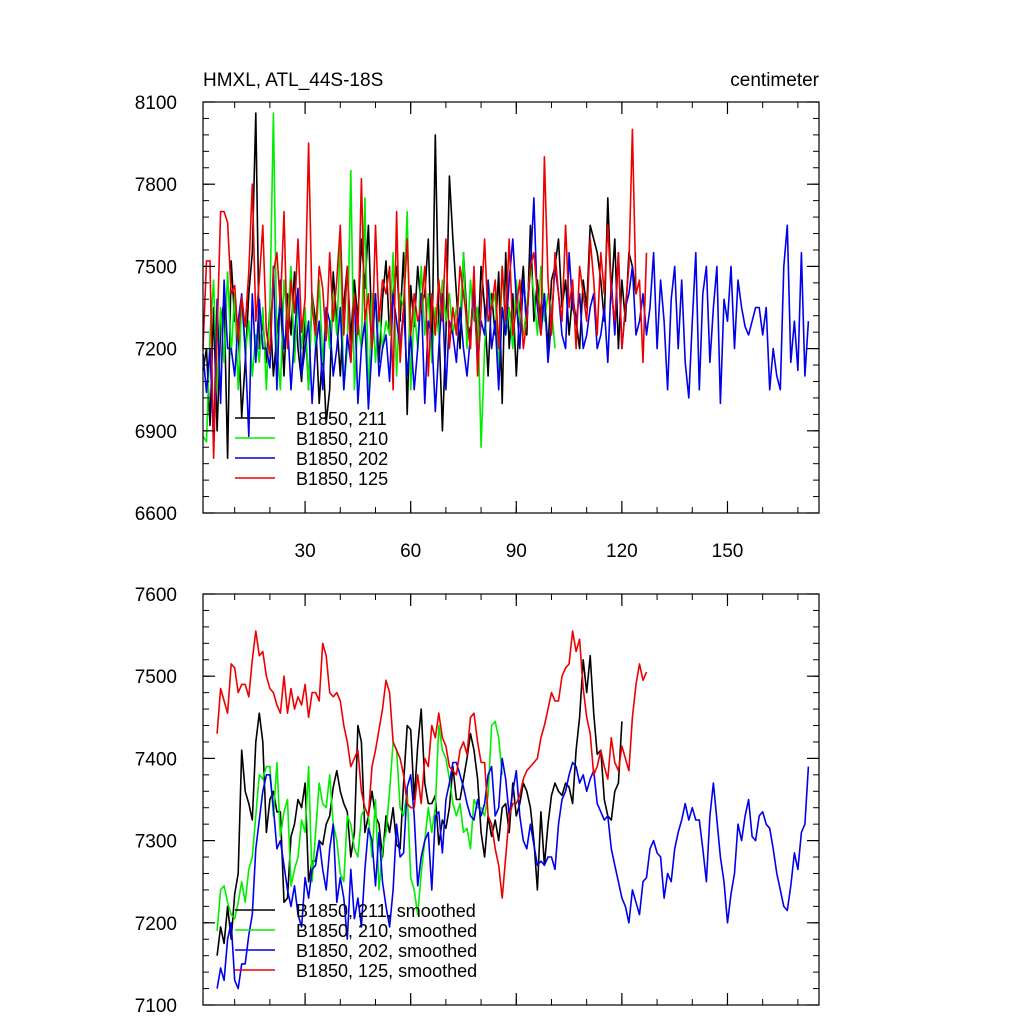  Describe the element at coordinates (386, 911) in the screenshot. I see `bottom-legend-label-0: B1850, 211, smoothed` at that location.